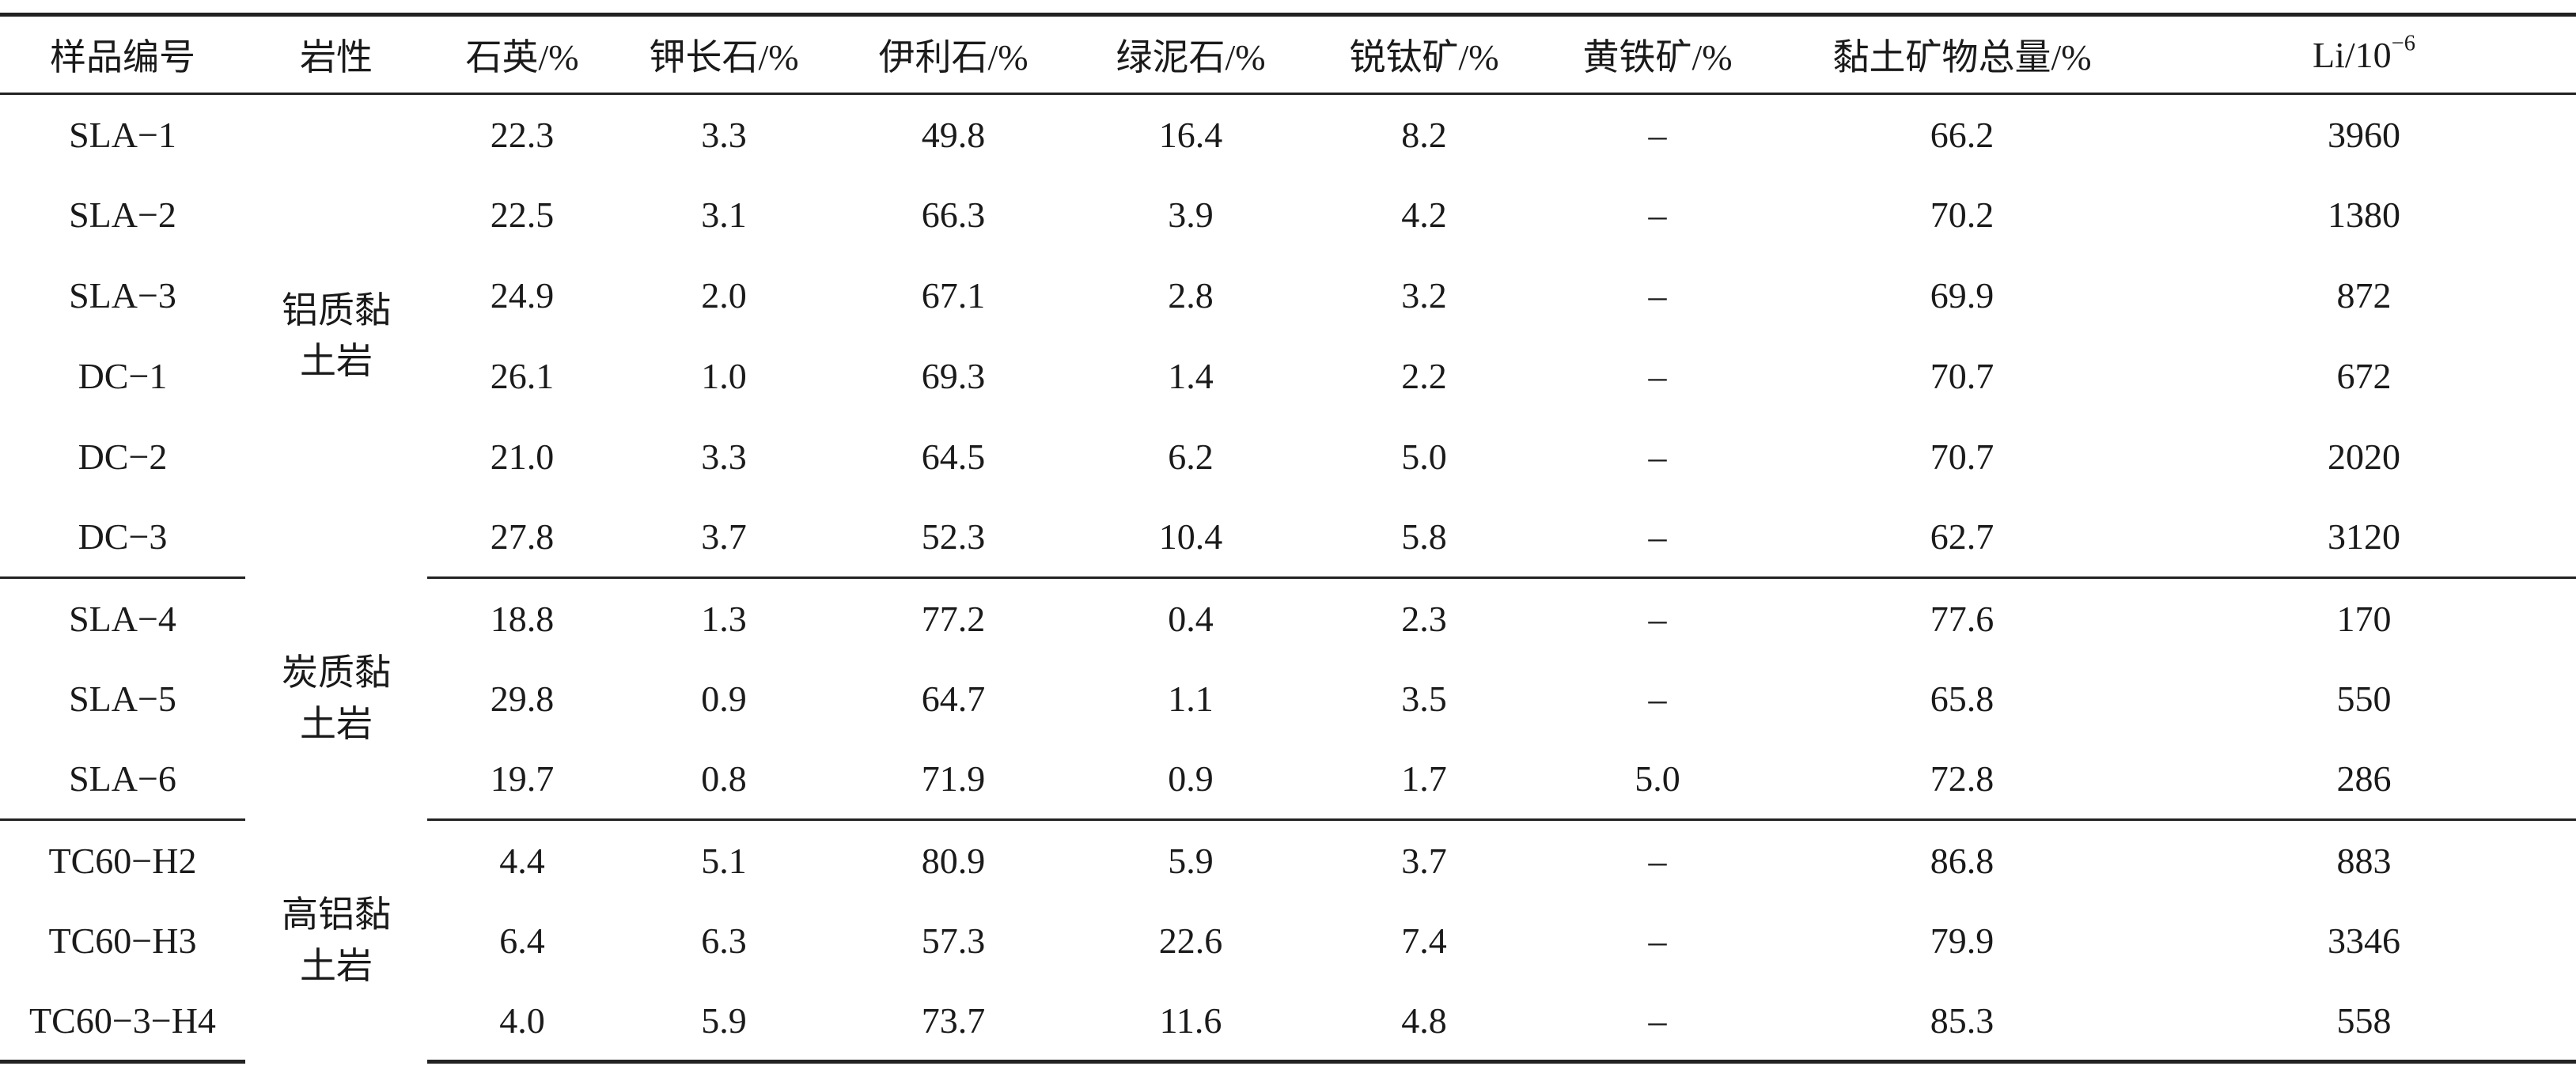 Image resolution: width=2576 pixels, height=1066 pixels. I want to click on table-row: SLA−2 22.5 3.1 66.3 3.9 4.2 – 70.2 1380, so click(1288, 215).